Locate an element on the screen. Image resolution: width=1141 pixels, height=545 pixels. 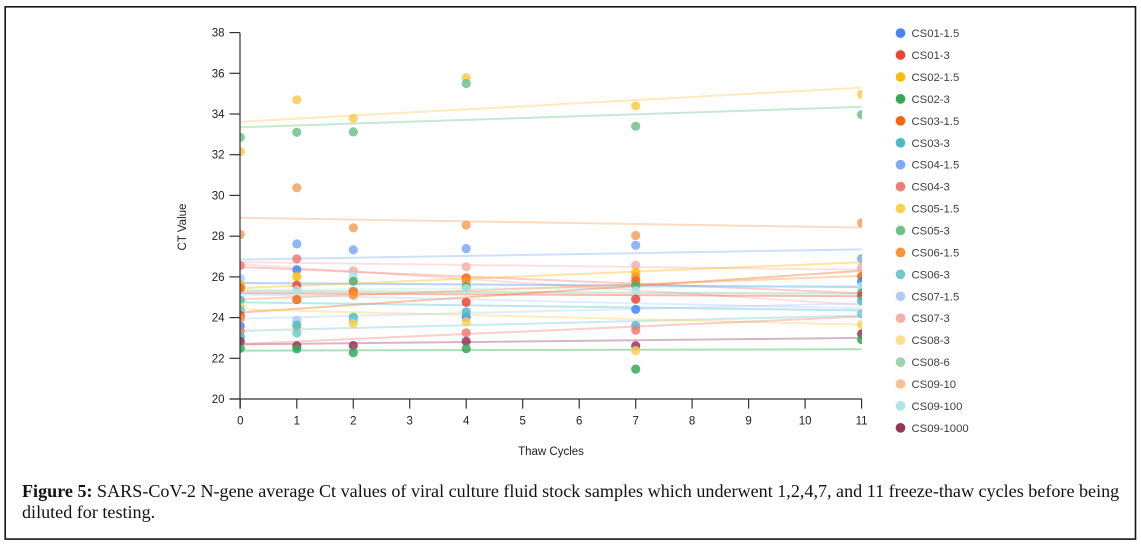
svg-text: 38 is located at coordinates (218, 34).